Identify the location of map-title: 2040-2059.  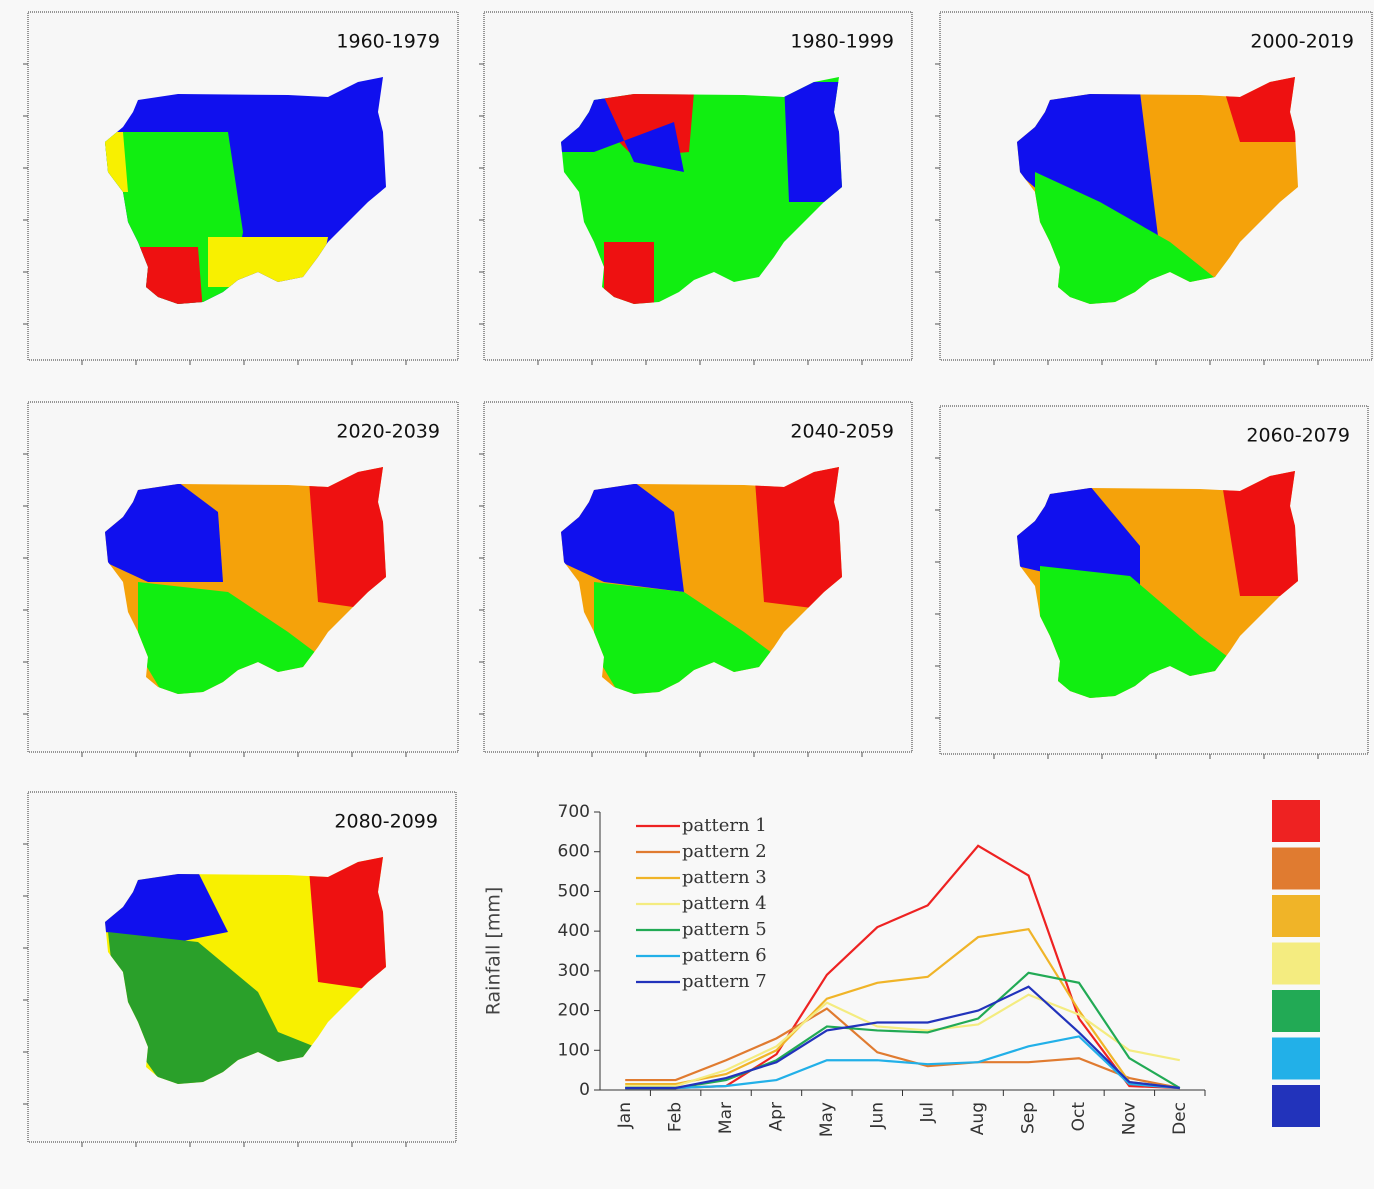
(842, 432).